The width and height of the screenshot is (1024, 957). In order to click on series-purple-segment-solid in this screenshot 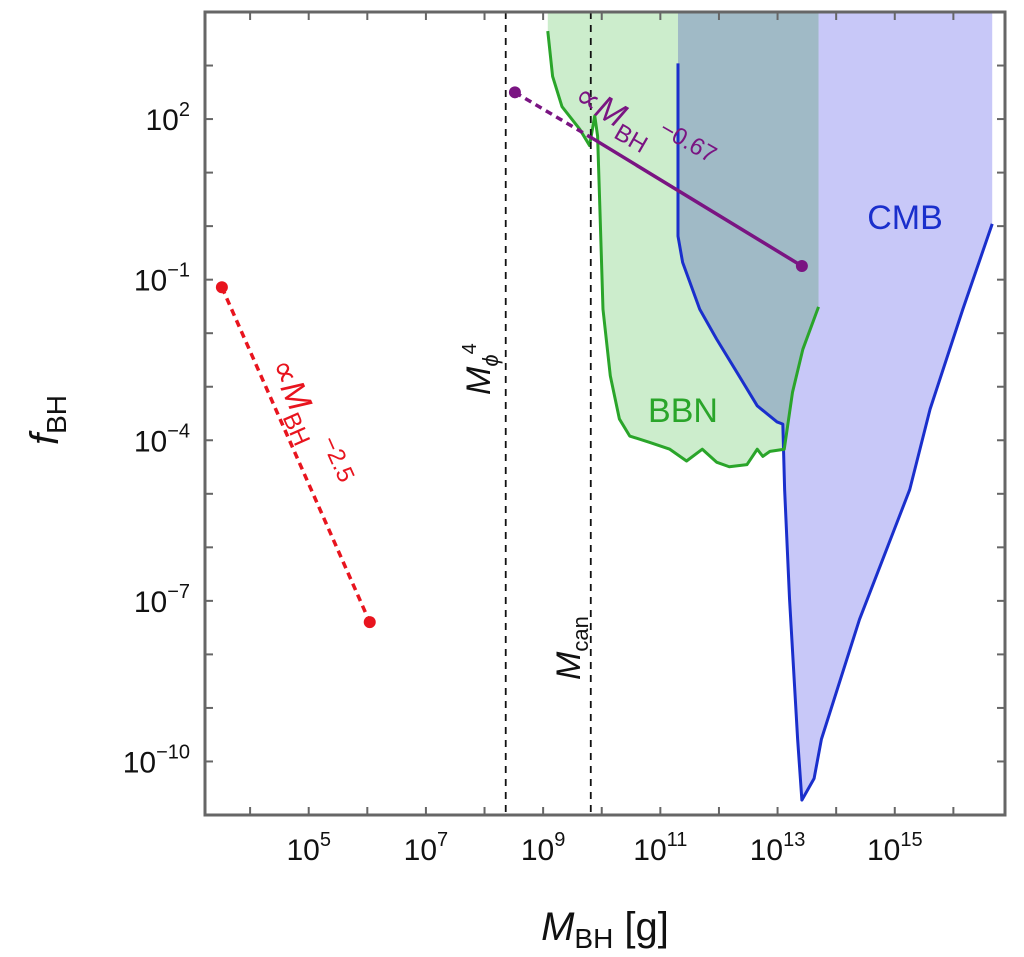, I will do `click(697, 202)`.